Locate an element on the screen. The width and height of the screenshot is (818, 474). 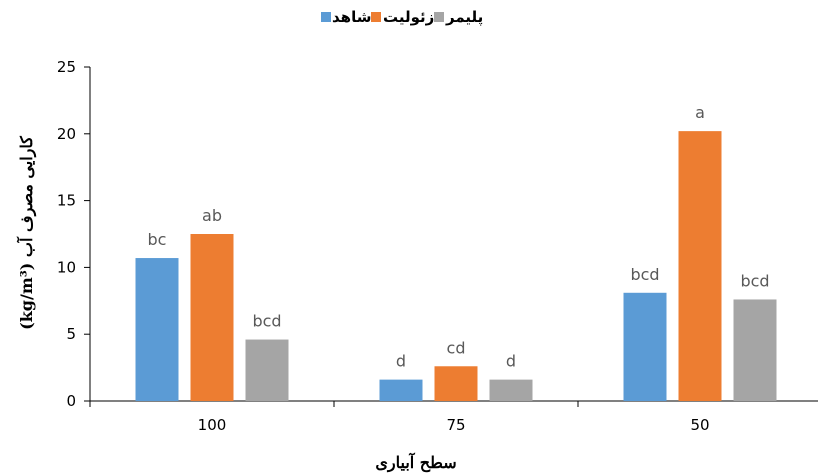
legend-label: پلیمر is located at coordinates (464, 17).